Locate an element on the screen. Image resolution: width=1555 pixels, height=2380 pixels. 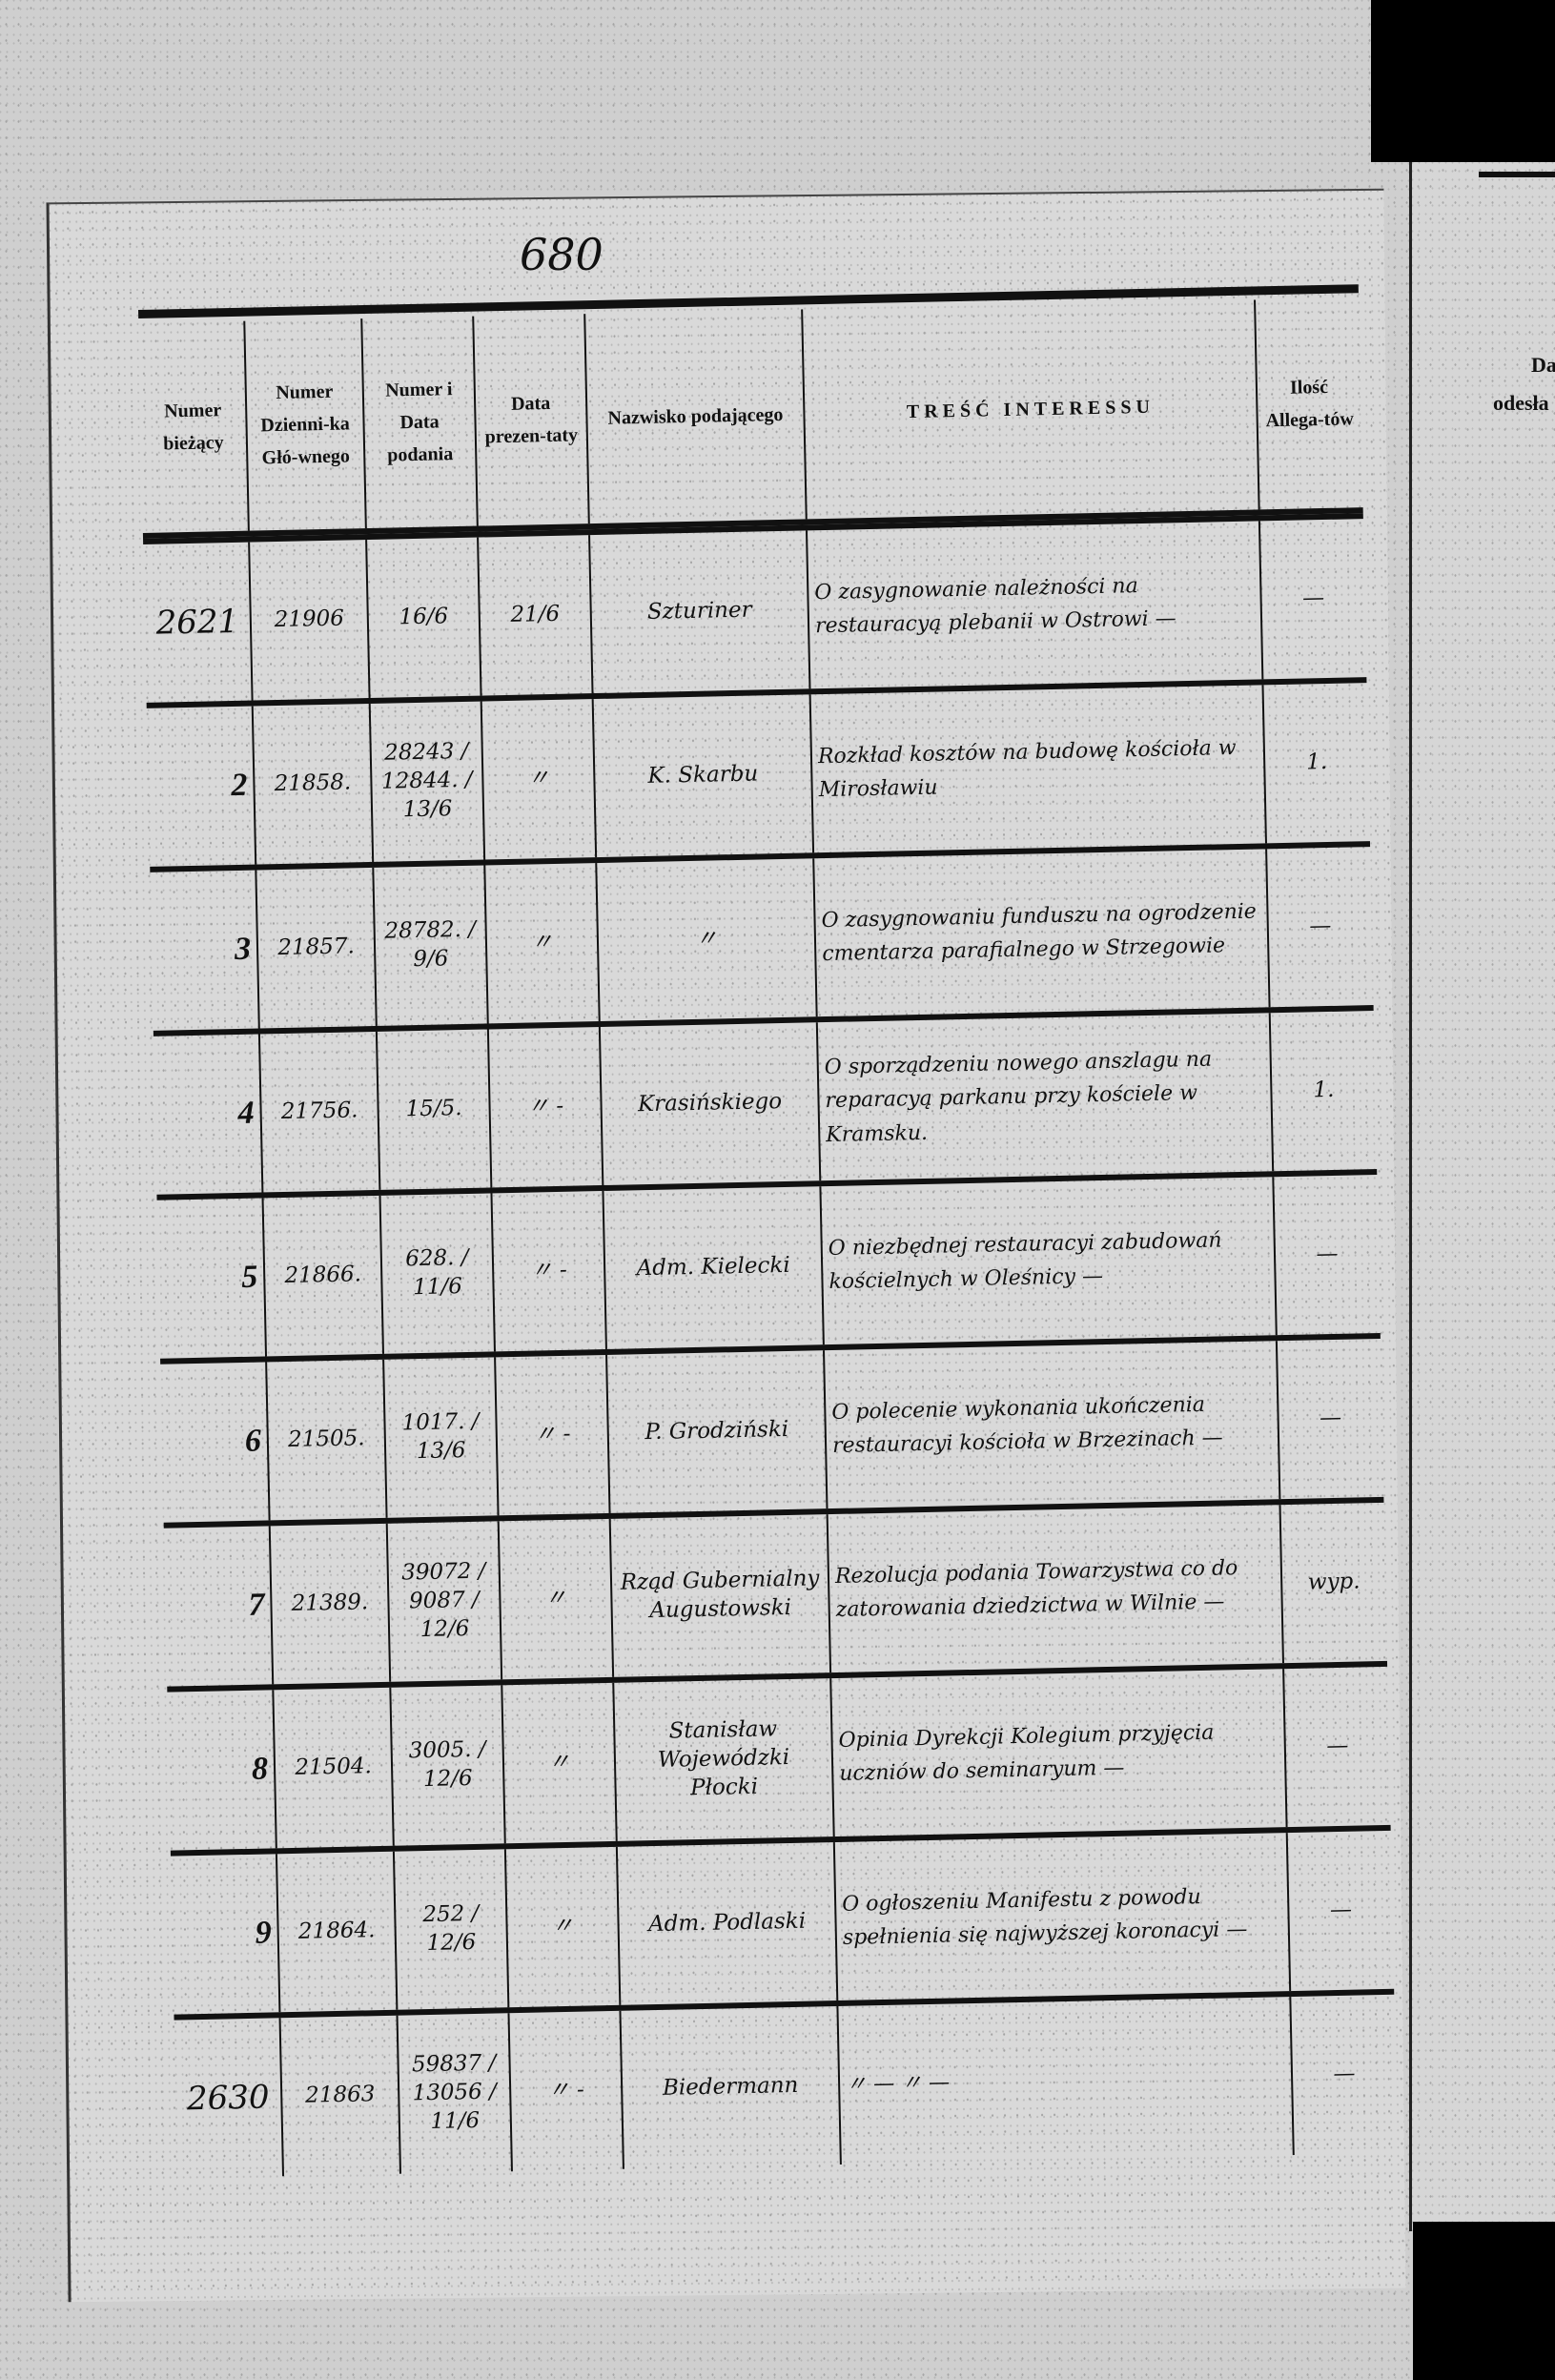
scan-border-top-right is located at coordinates (1463, 81).